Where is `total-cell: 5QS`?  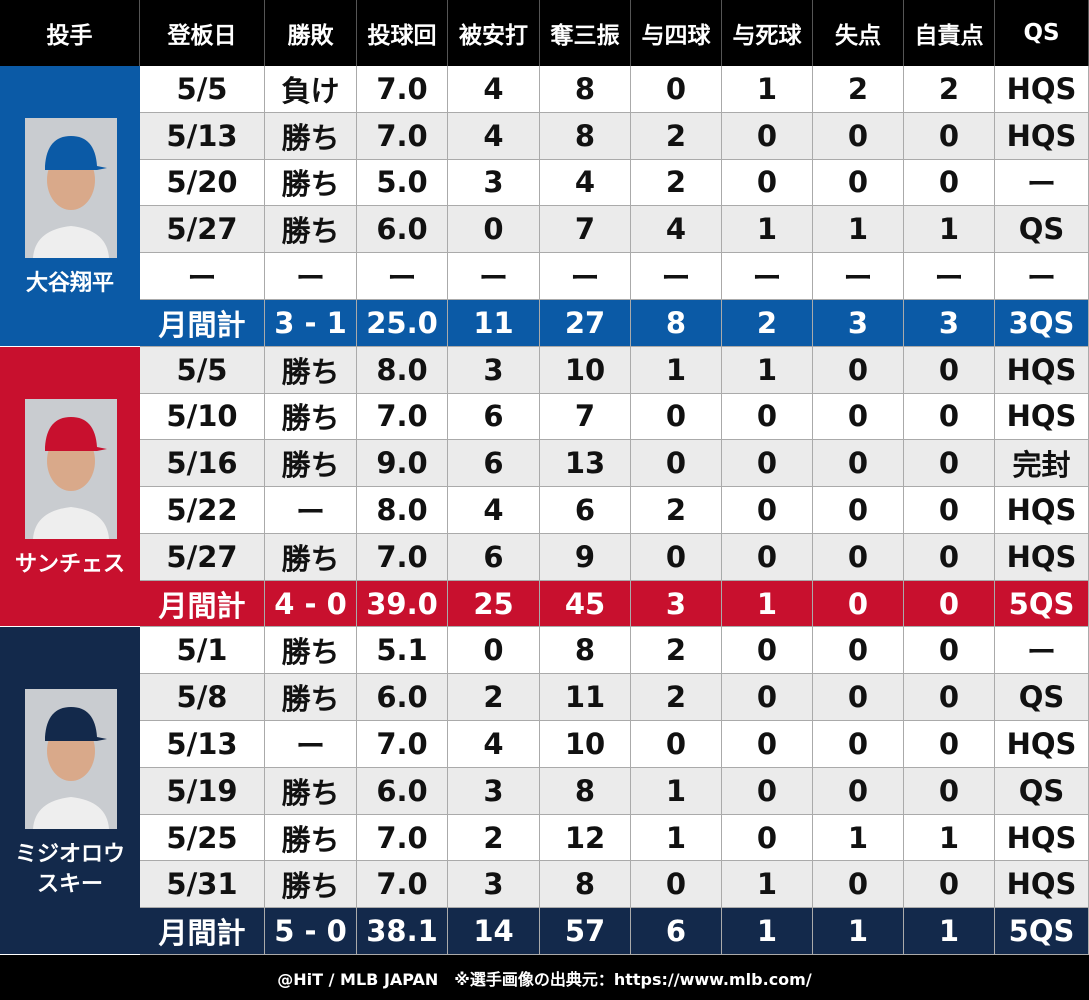 total-cell: 5QS is located at coordinates (1042, 931).